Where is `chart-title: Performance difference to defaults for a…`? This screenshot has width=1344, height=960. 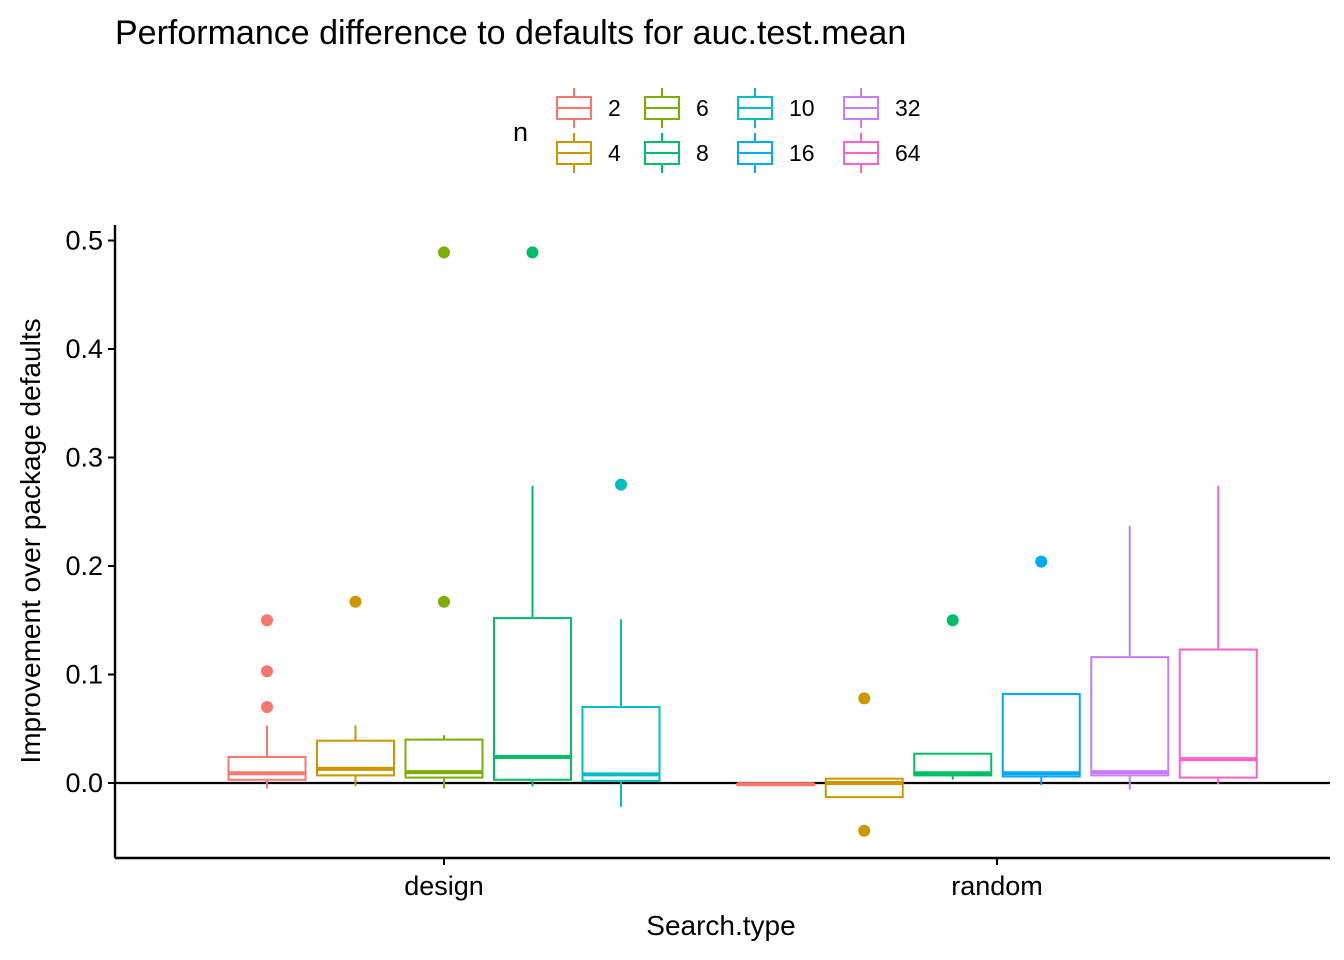 chart-title: Performance difference to defaults for a… is located at coordinates (510, 33).